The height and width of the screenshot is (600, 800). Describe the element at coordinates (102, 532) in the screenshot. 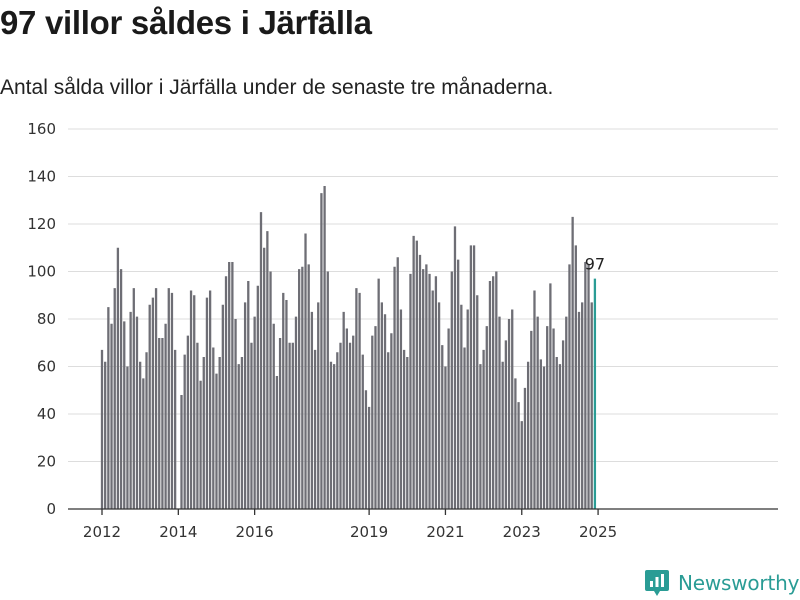

I see `x-tick-label: 2012` at that location.